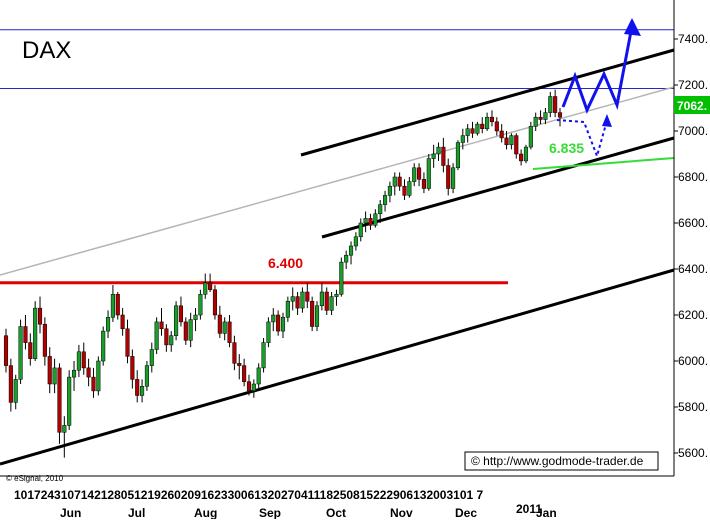  Describe the element at coordinates (693, 85) in the screenshot. I see `y-tick-label: 7200.` at that location.